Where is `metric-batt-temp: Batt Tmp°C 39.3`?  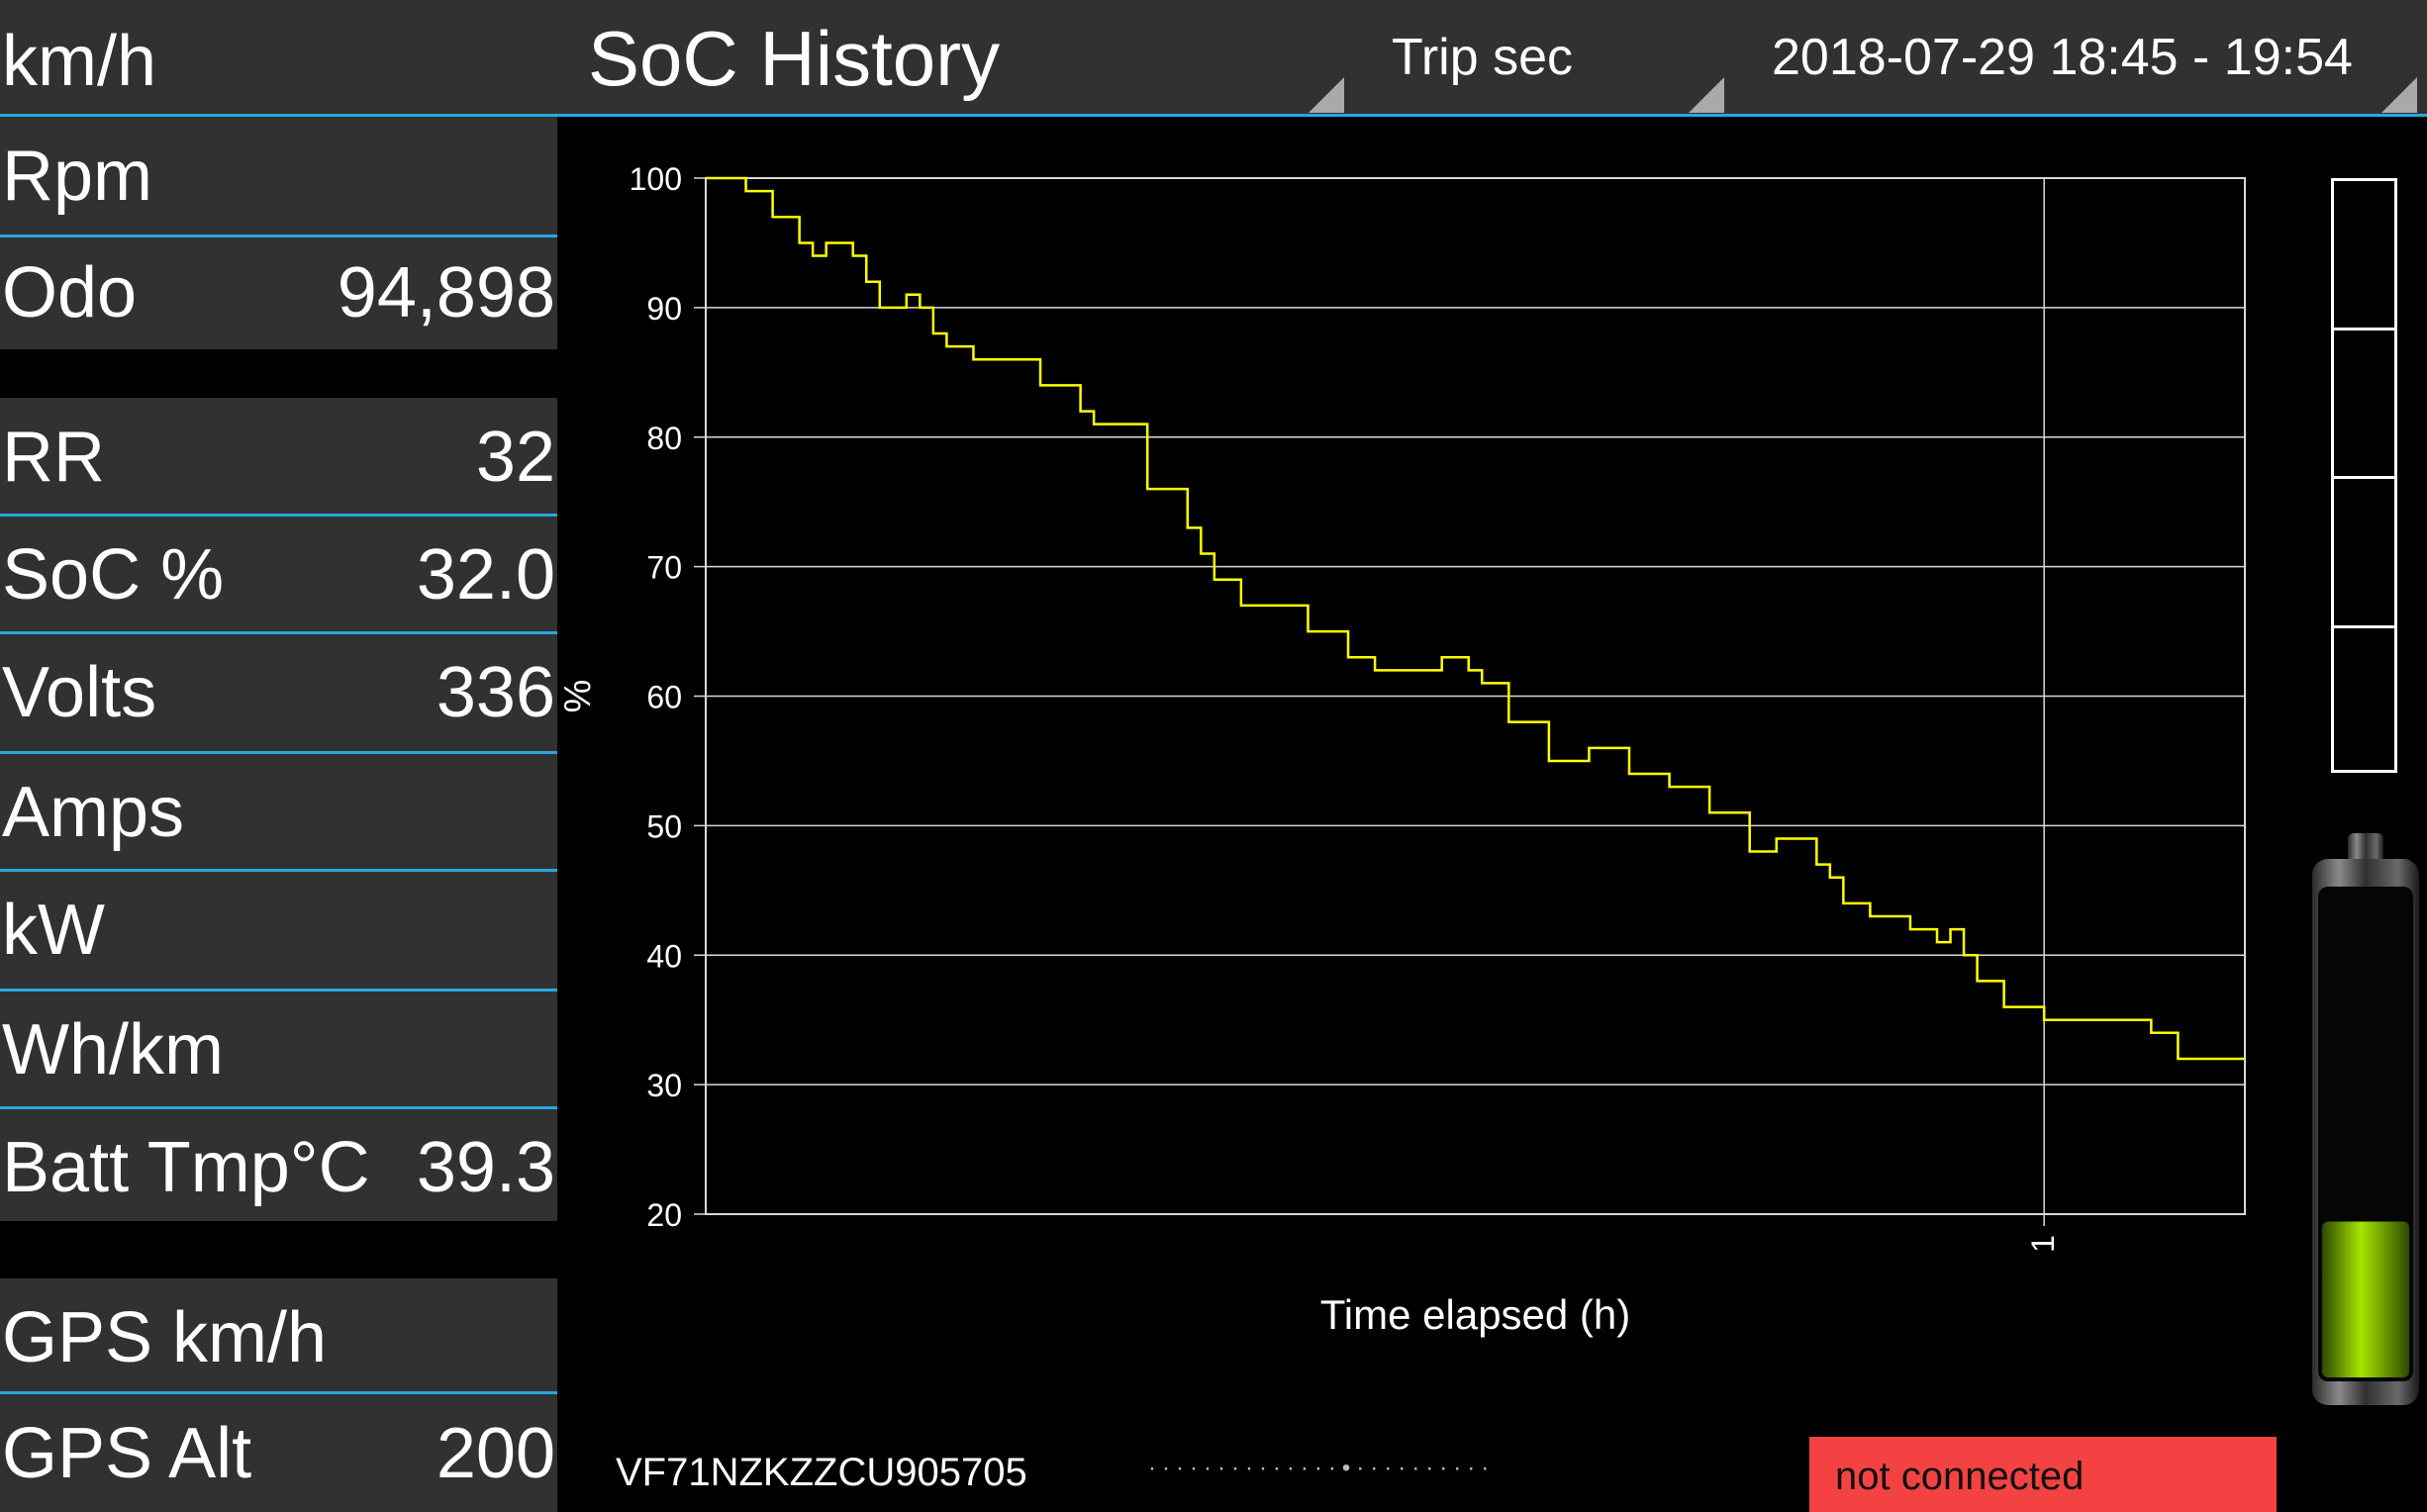
metric-batt-temp: Batt Tmp°C 39.3 is located at coordinates (279, 1166).